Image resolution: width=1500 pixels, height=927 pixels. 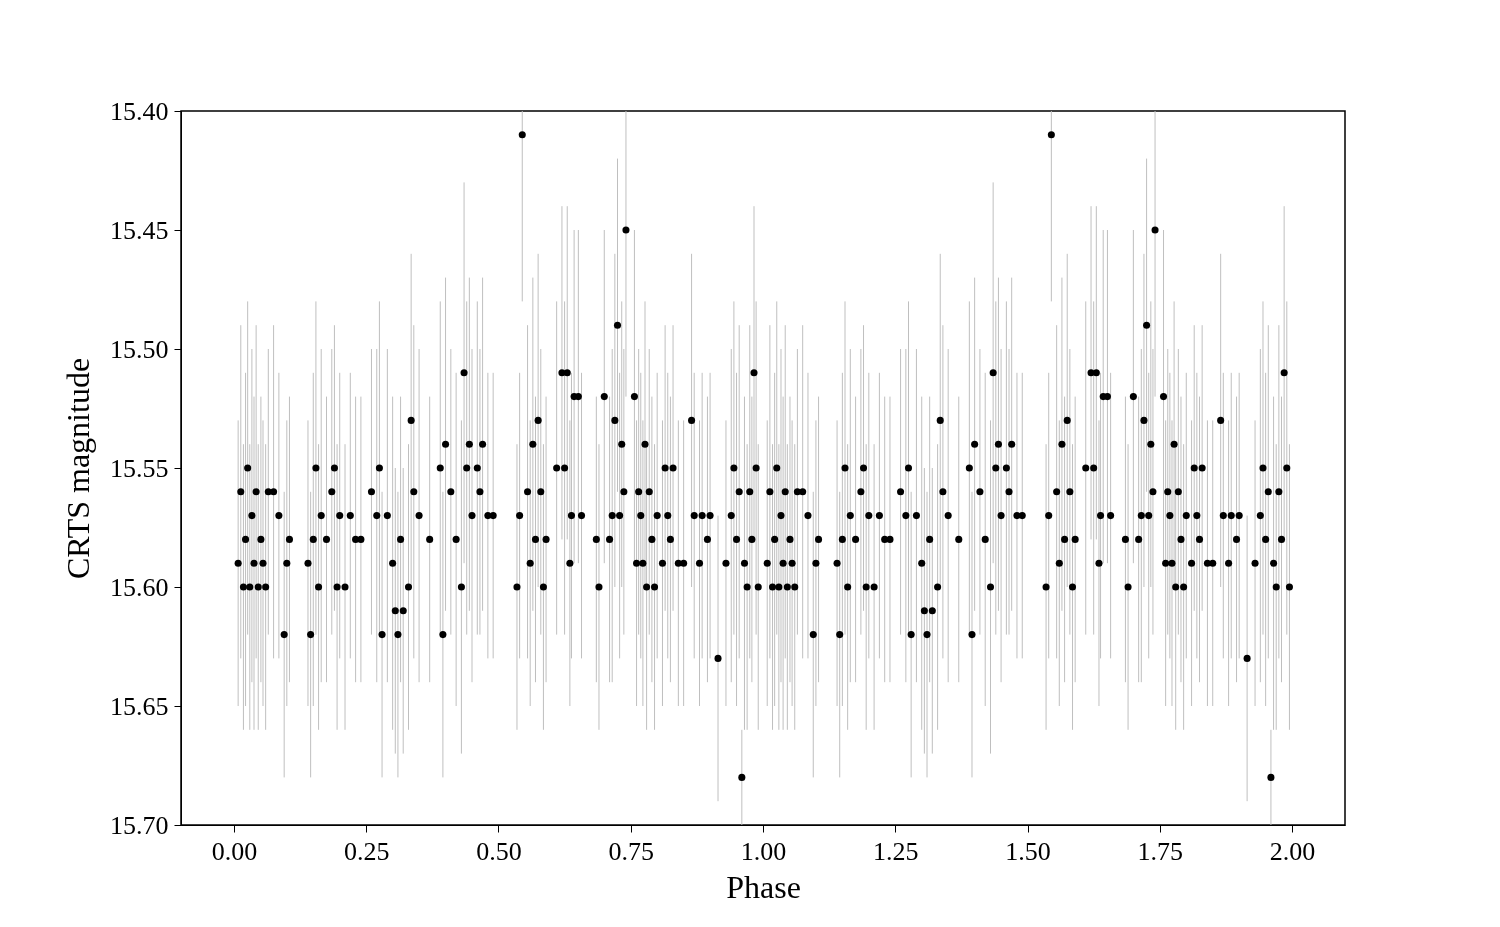 What do you see at coordinates (78, 468) in the screenshot?
I see `y-axis-title: CRTS magnitude` at bounding box center [78, 468].